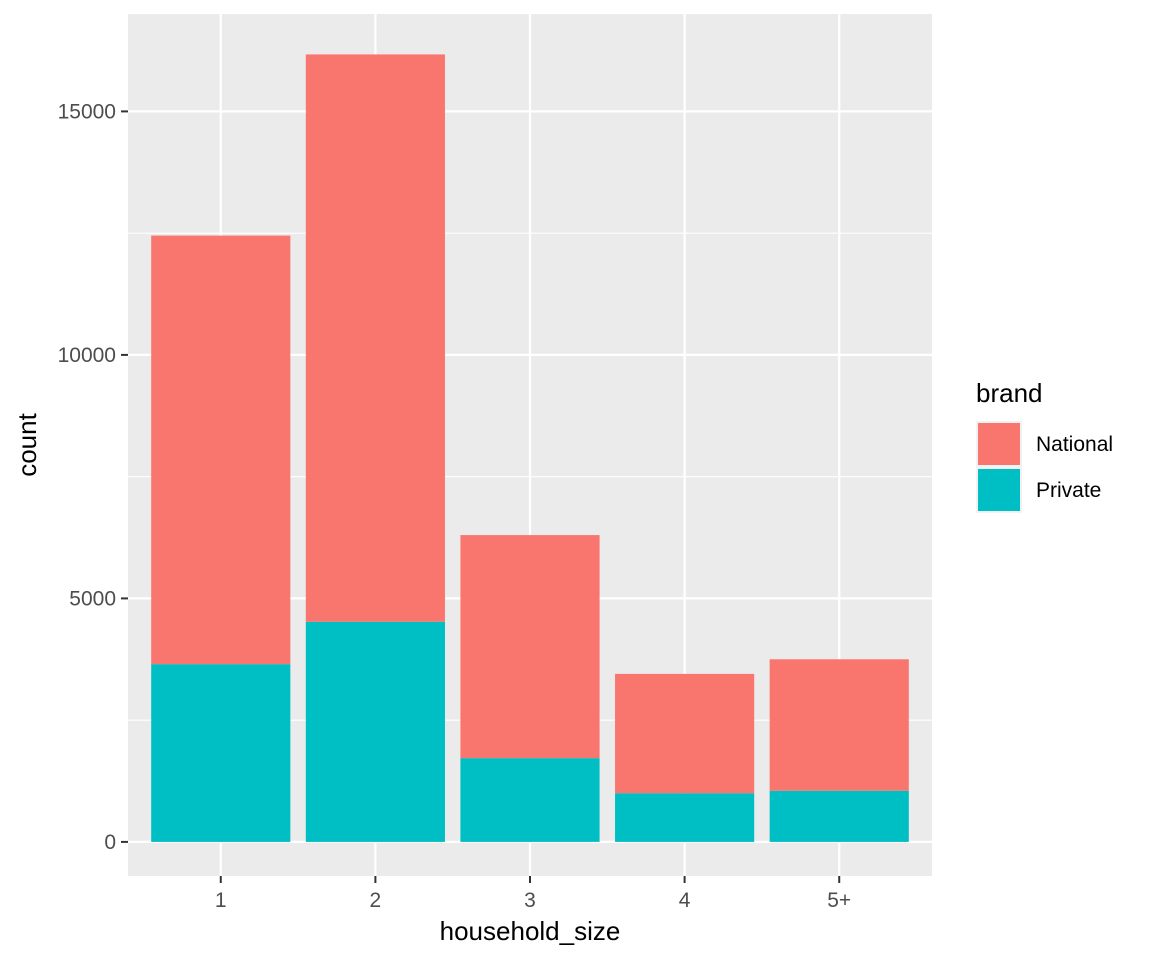 This screenshot has width=1152, height=960. Describe the element at coordinates (839, 725) in the screenshot. I see `bar-national-5+` at that location.